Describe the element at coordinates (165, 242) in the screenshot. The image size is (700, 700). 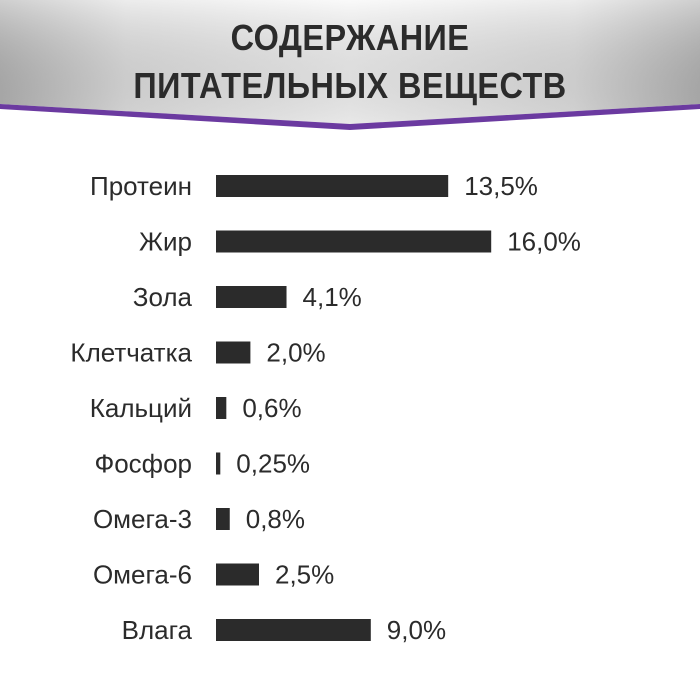
I see `category-label: Жир` at that location.